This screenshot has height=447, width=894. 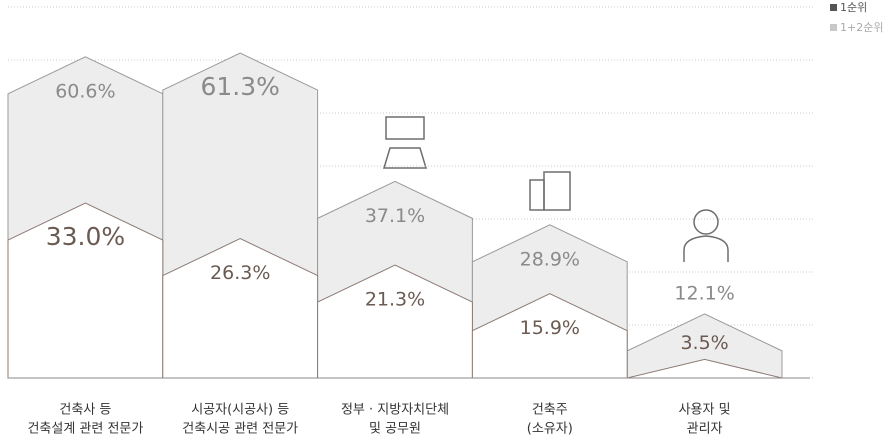 I want to click on x-tick-label: 및 공무원, so click(x=395, y=429).